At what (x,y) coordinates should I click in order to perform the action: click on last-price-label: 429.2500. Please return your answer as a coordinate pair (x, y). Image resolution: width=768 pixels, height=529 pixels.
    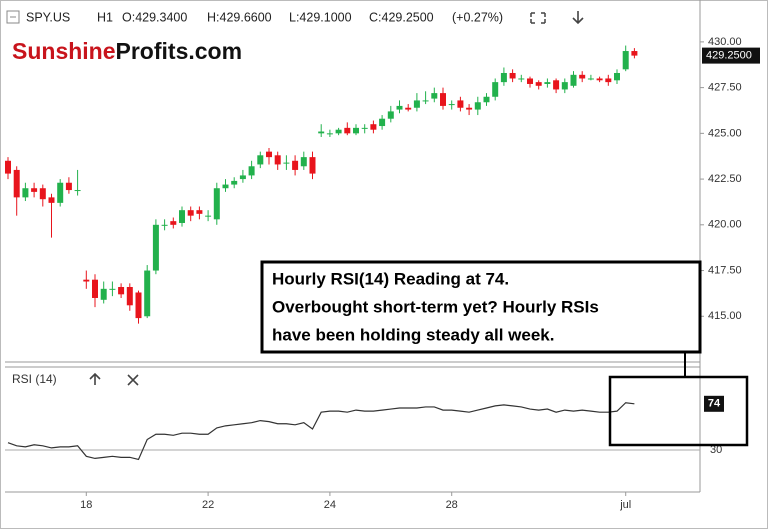
    Looking at the image, I should click on (729, 56).